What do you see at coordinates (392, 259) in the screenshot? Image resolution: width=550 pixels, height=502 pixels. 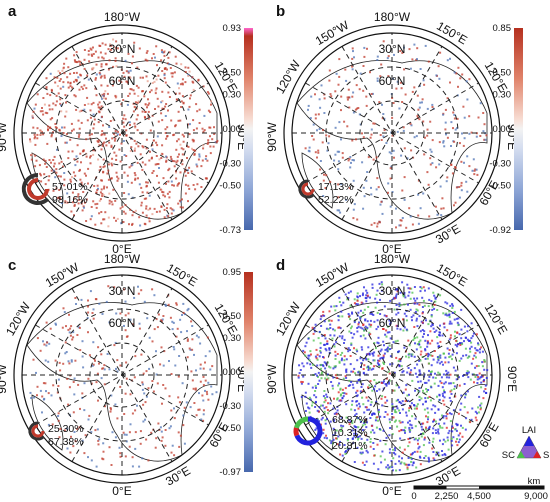 I see `longitude-label: 180°W` at bounding box center [392, 259].